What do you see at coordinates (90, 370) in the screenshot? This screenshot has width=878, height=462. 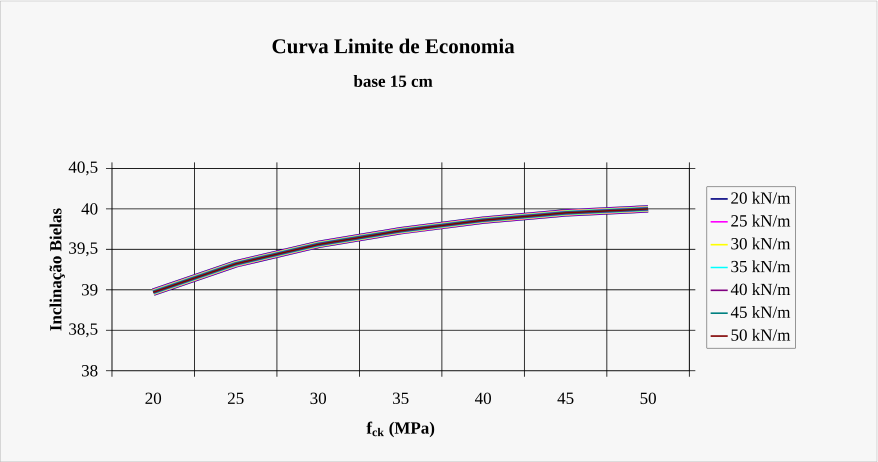 I see `y-tick-label: 38` at bounding box center [90, 370].